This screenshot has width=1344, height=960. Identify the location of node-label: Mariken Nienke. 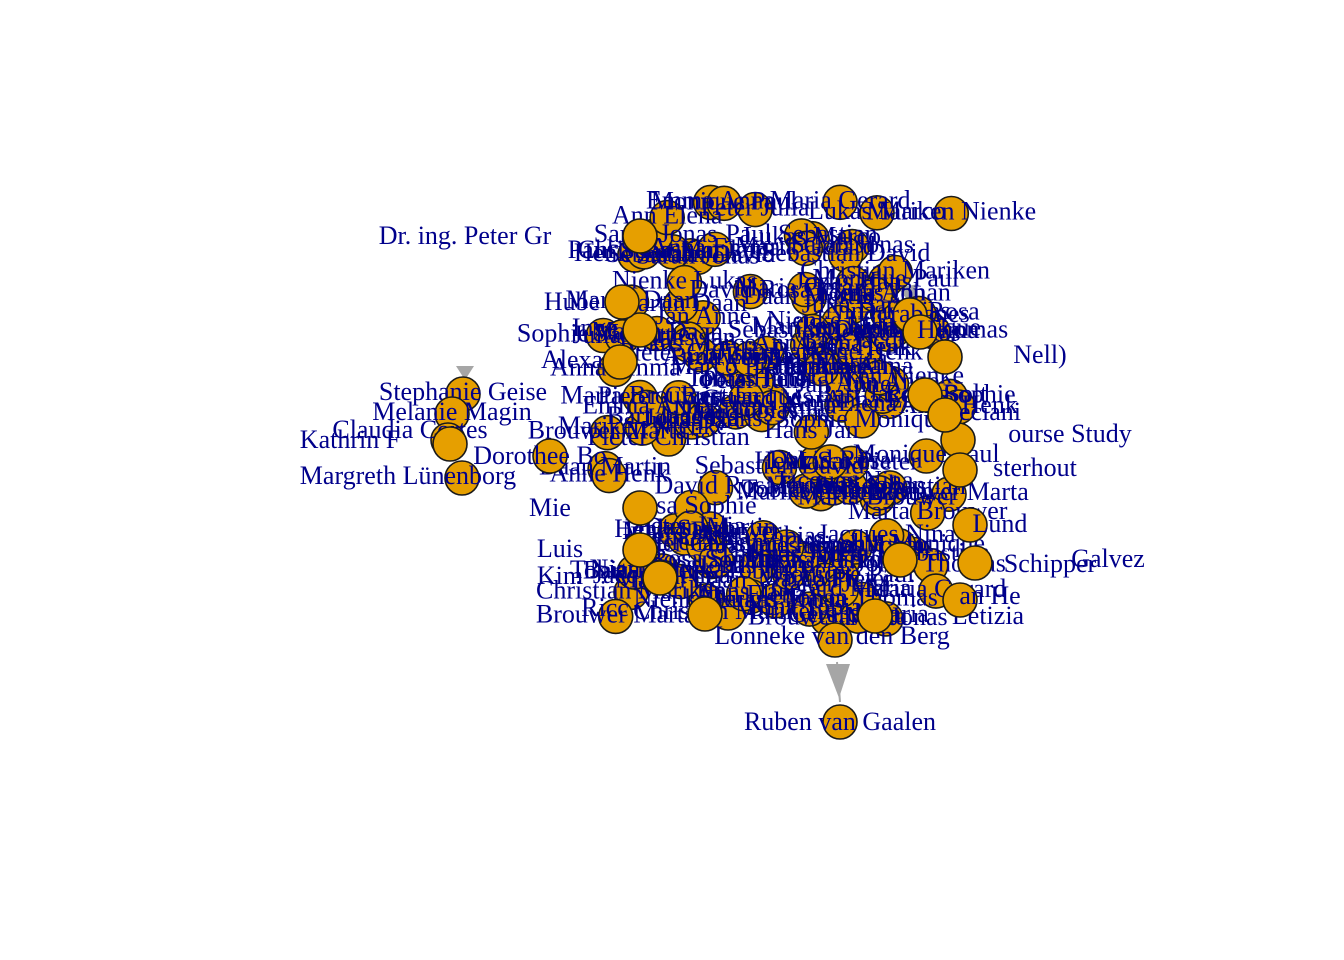
(643, 425).